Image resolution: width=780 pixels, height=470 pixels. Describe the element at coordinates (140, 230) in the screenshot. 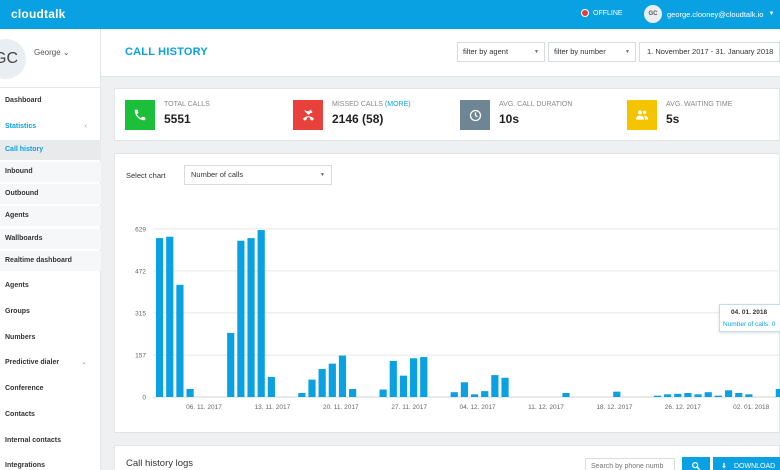

I see `y-tick-label: 629` at that location.